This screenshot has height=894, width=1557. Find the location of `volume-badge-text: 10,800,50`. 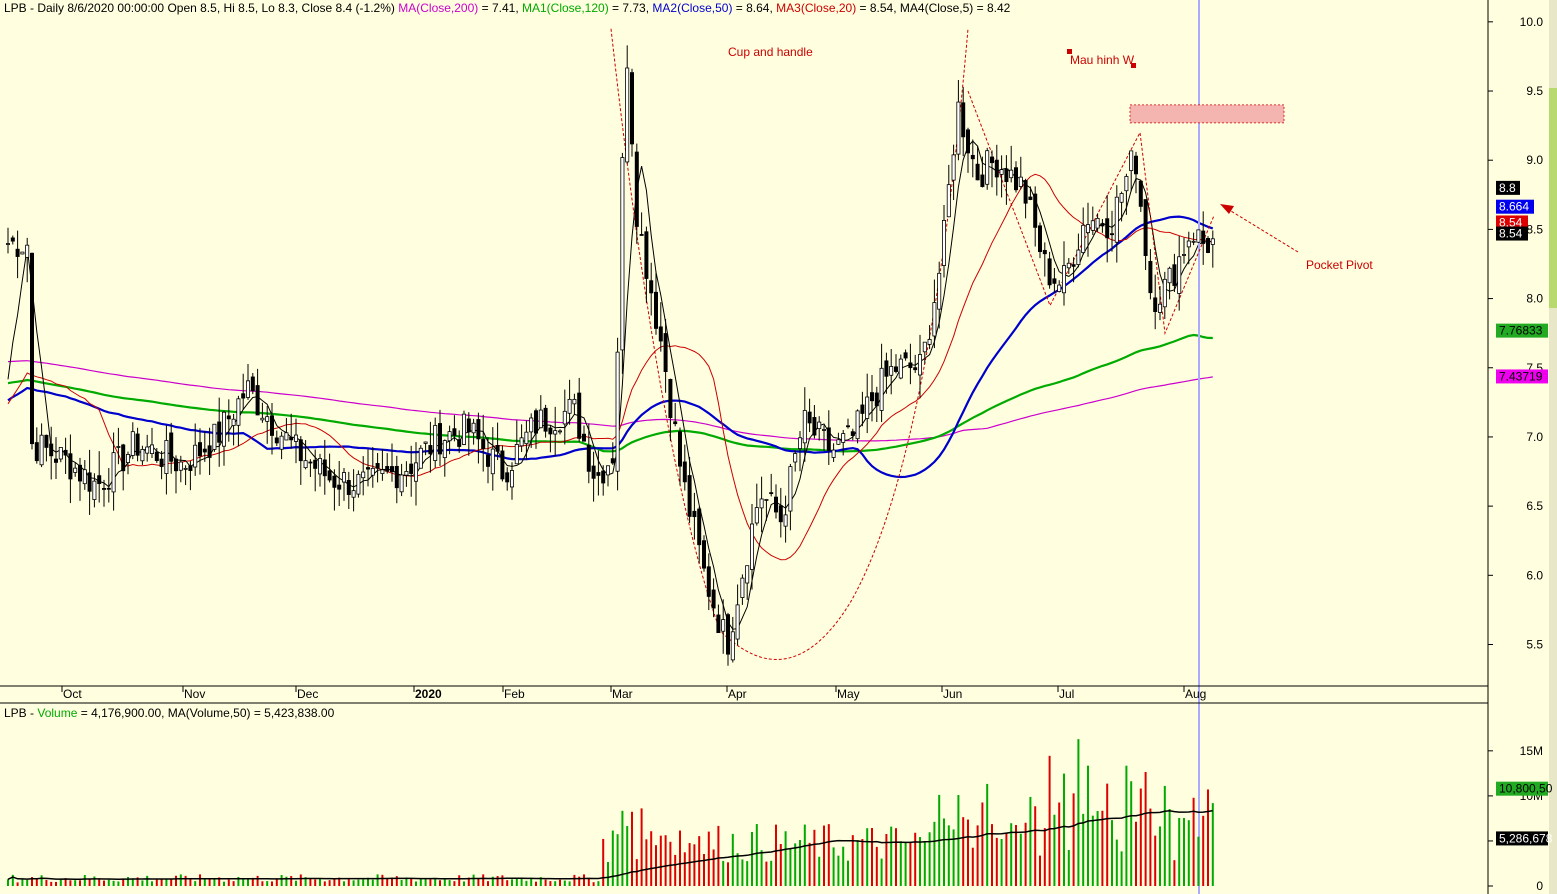

volume-badge-text: 10,800,50 is located at coordinates (1526, 789).